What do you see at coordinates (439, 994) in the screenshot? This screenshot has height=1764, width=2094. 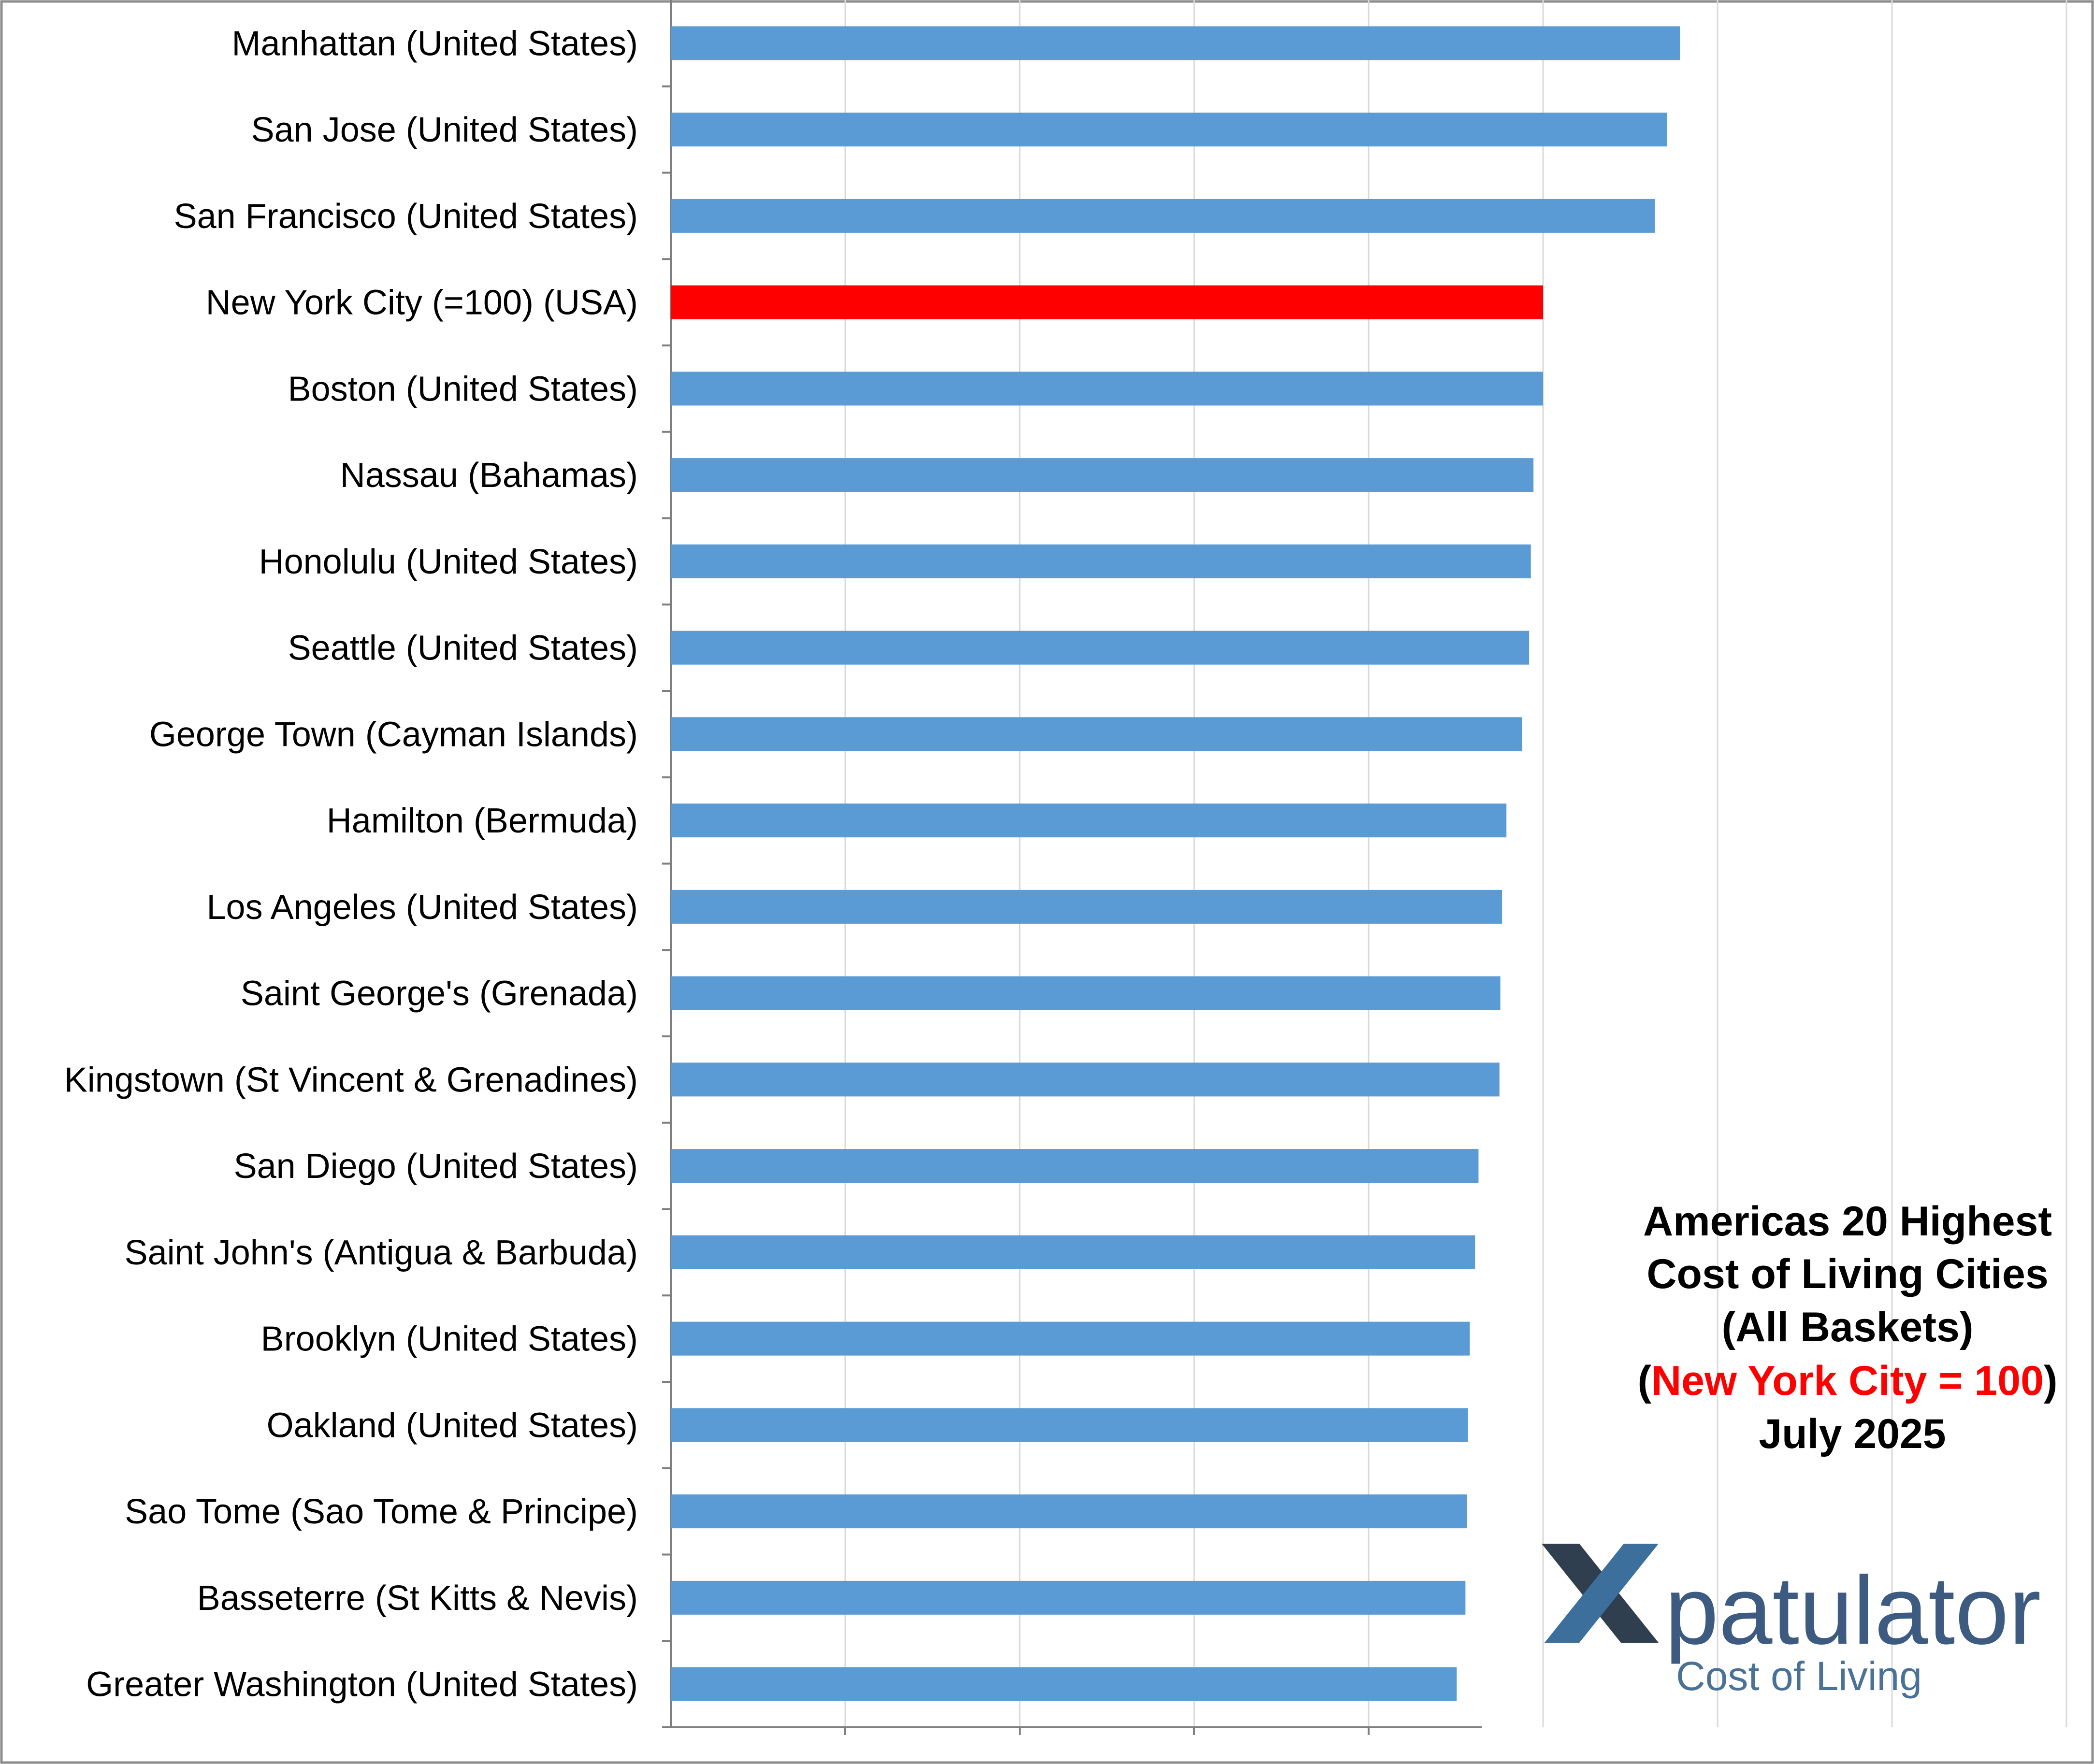 I see `category-label: Saint George's (Grenada)` at bounding box center [439, 994].